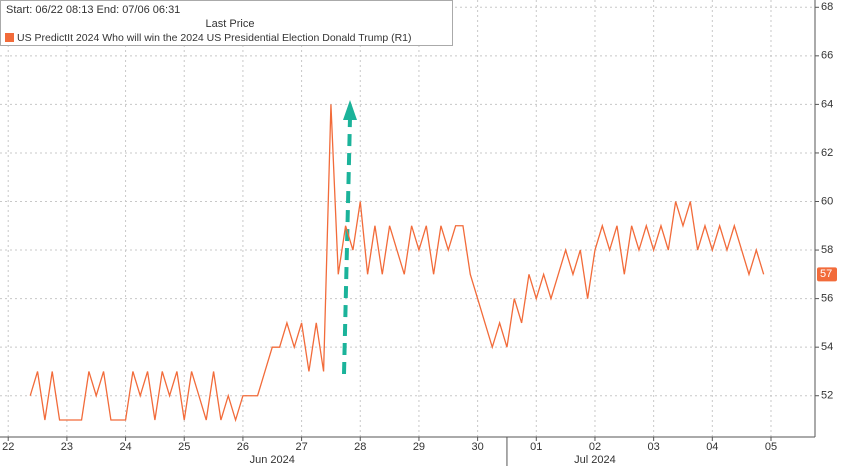  Describe the element at coordinates (8, 447) in the screenshot. I see `x-tick-label: 22` at that location.